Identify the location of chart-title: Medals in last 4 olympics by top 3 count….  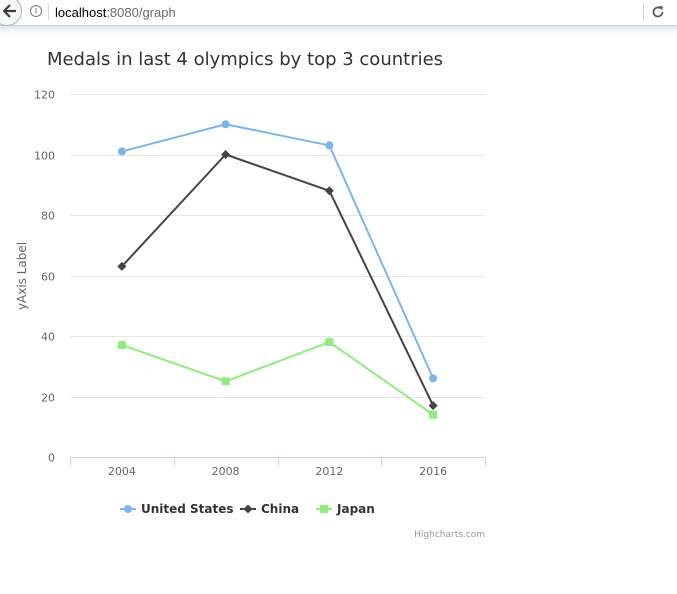
(245, 59).